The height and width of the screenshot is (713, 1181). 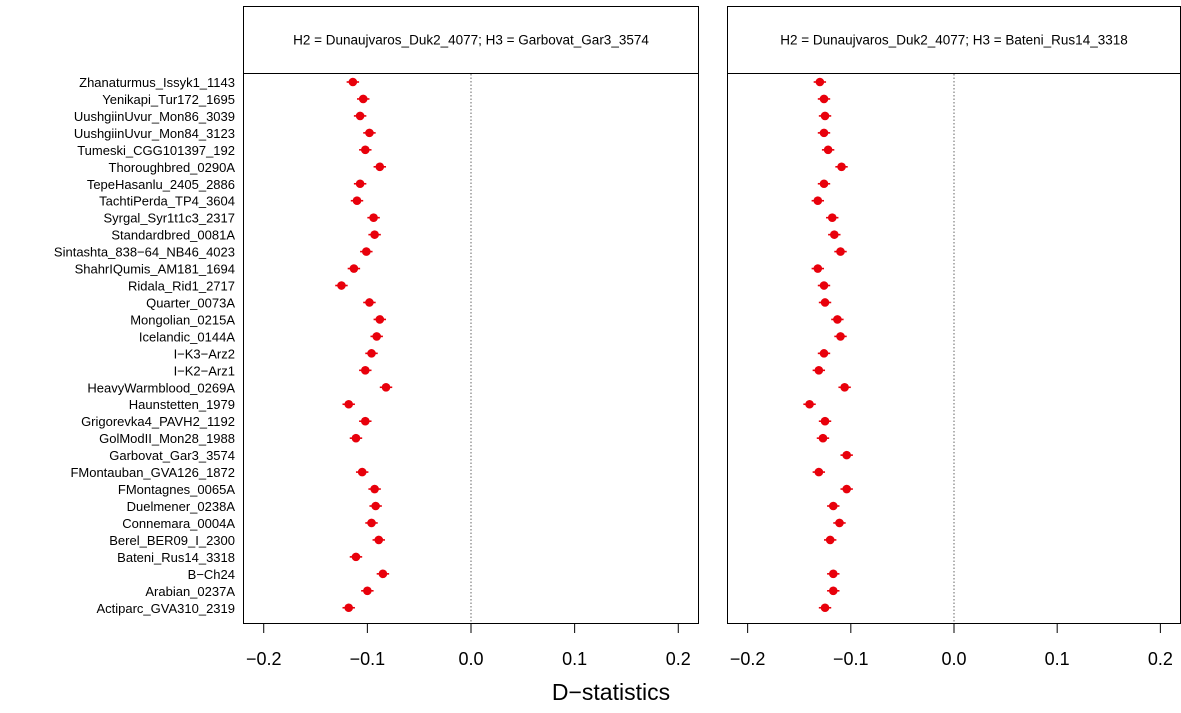 What do you see at coordinates (182, 319) in the screenshot?
I see `category-label: Mongolian_0215A` at bounding box center [182, 319].